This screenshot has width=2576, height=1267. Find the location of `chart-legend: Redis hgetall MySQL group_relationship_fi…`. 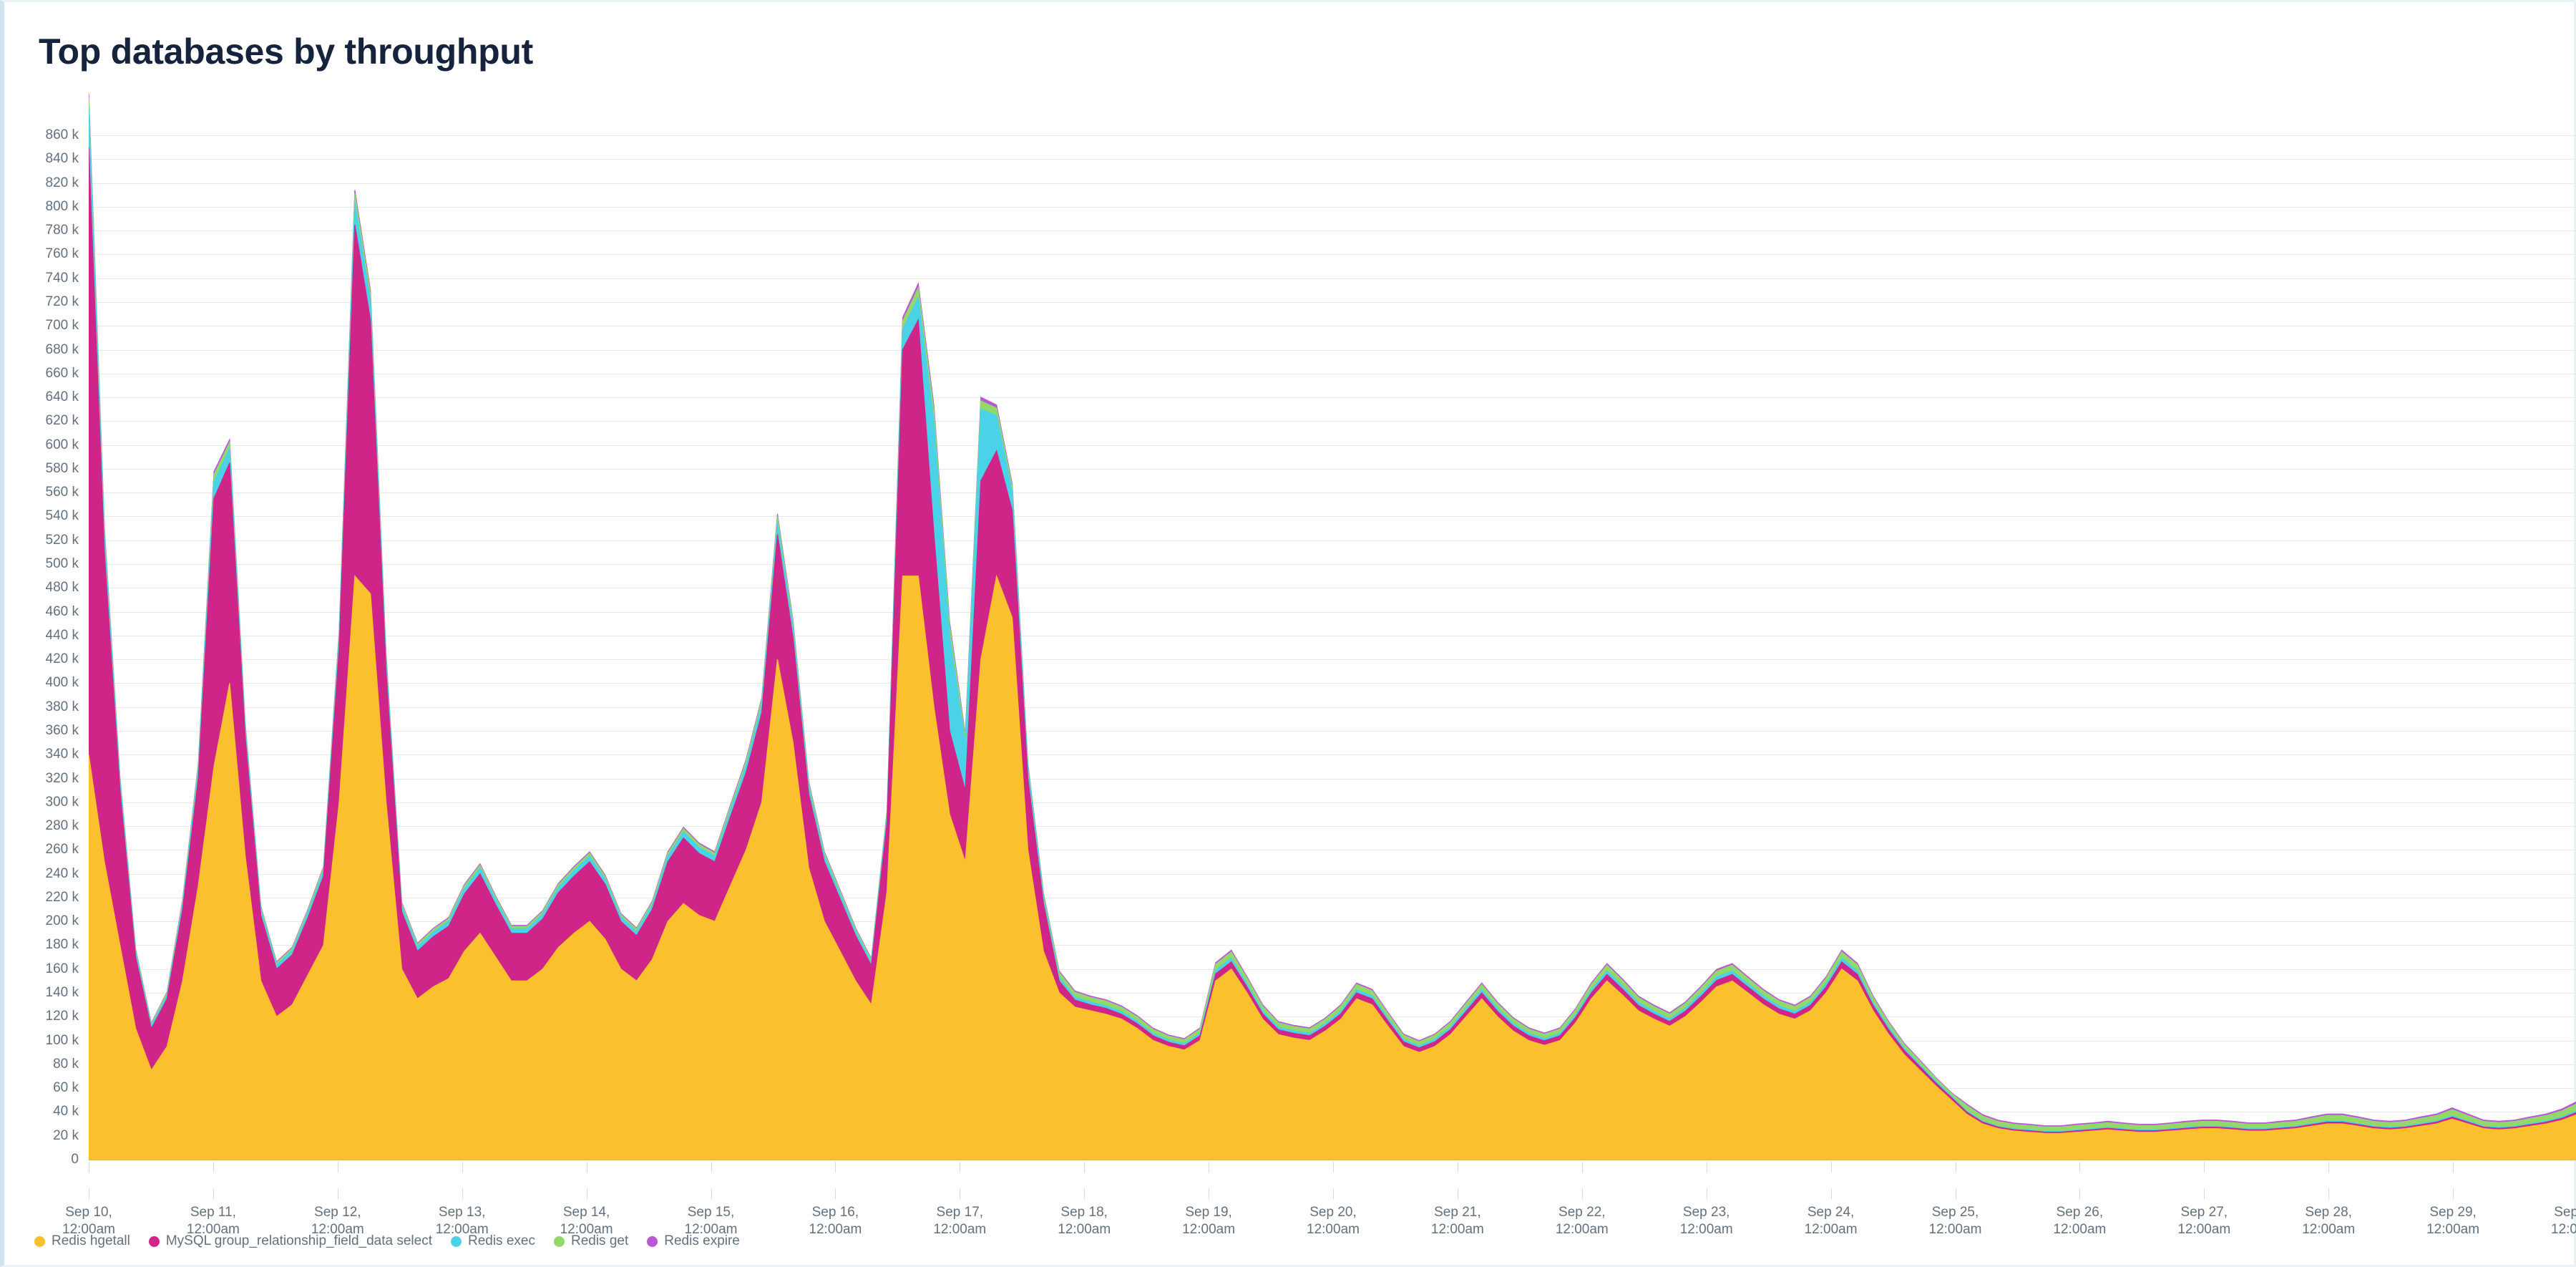

chart-legend: Redis hgetall MySQL group_relationship_fi… is located at coordinates (387, 1241).